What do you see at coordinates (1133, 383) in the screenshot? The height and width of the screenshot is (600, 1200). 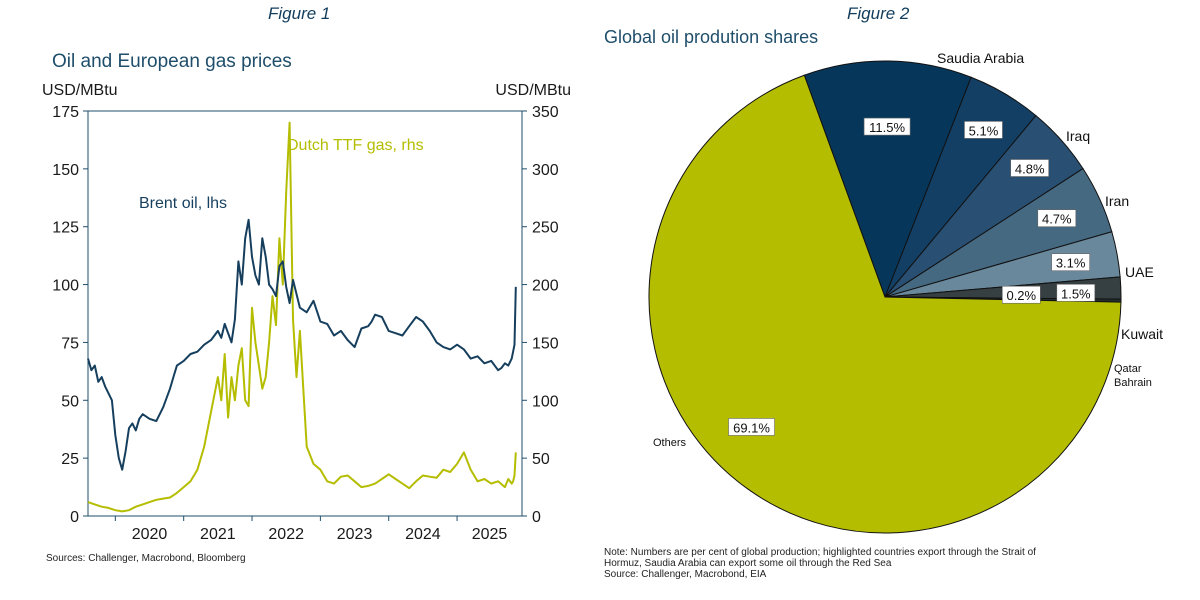 I see `category-label-bahrain: Bahrain` at bounding box center [1133, 383].